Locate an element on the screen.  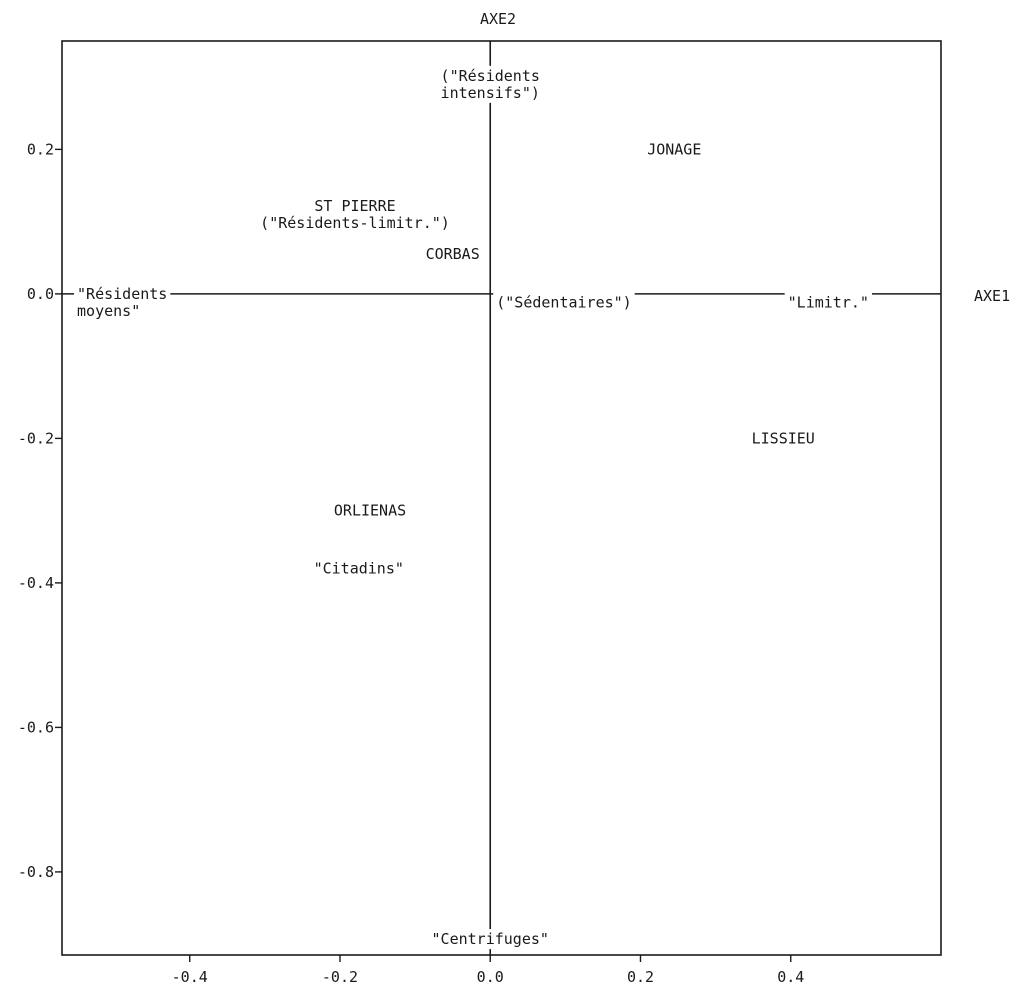
point-label-line: "Citadins" is located at coordinates (359, 568).